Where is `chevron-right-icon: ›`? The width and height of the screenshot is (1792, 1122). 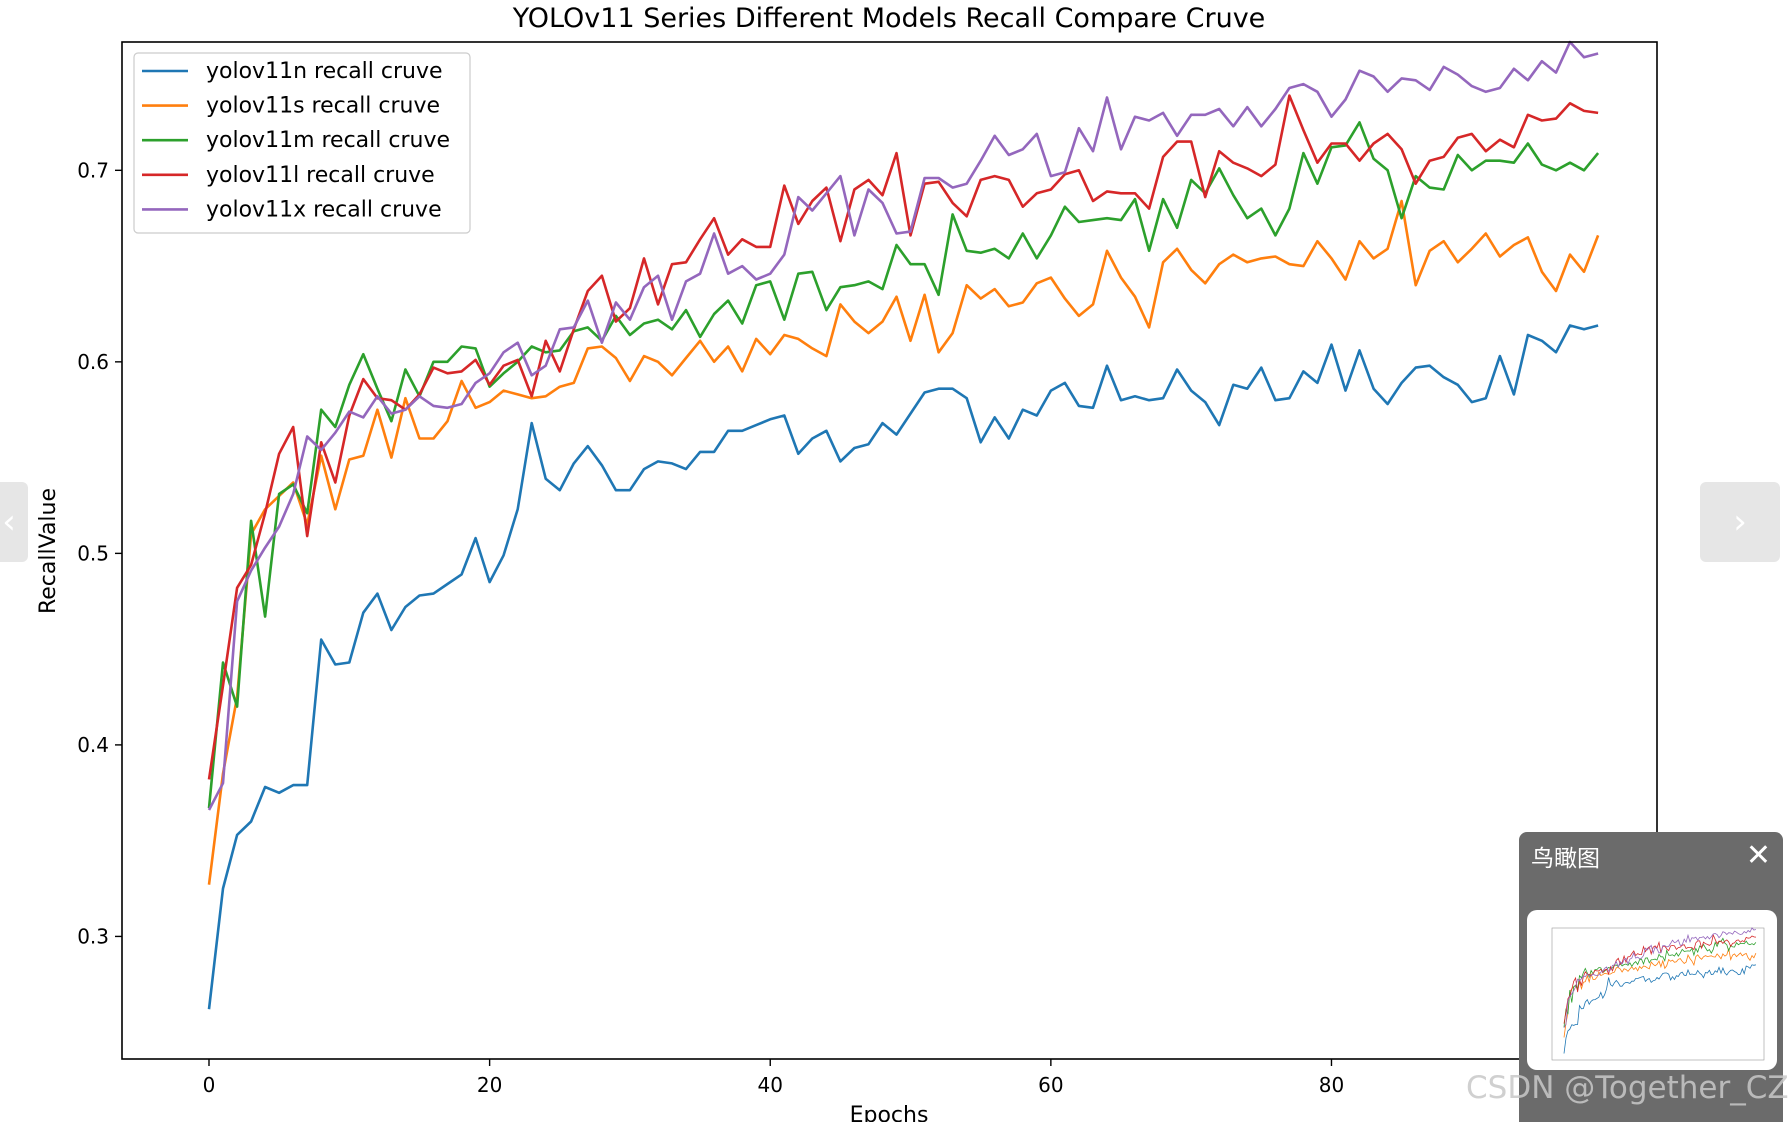 chevron-right-icon: › is located at coordinates (1740, 522).